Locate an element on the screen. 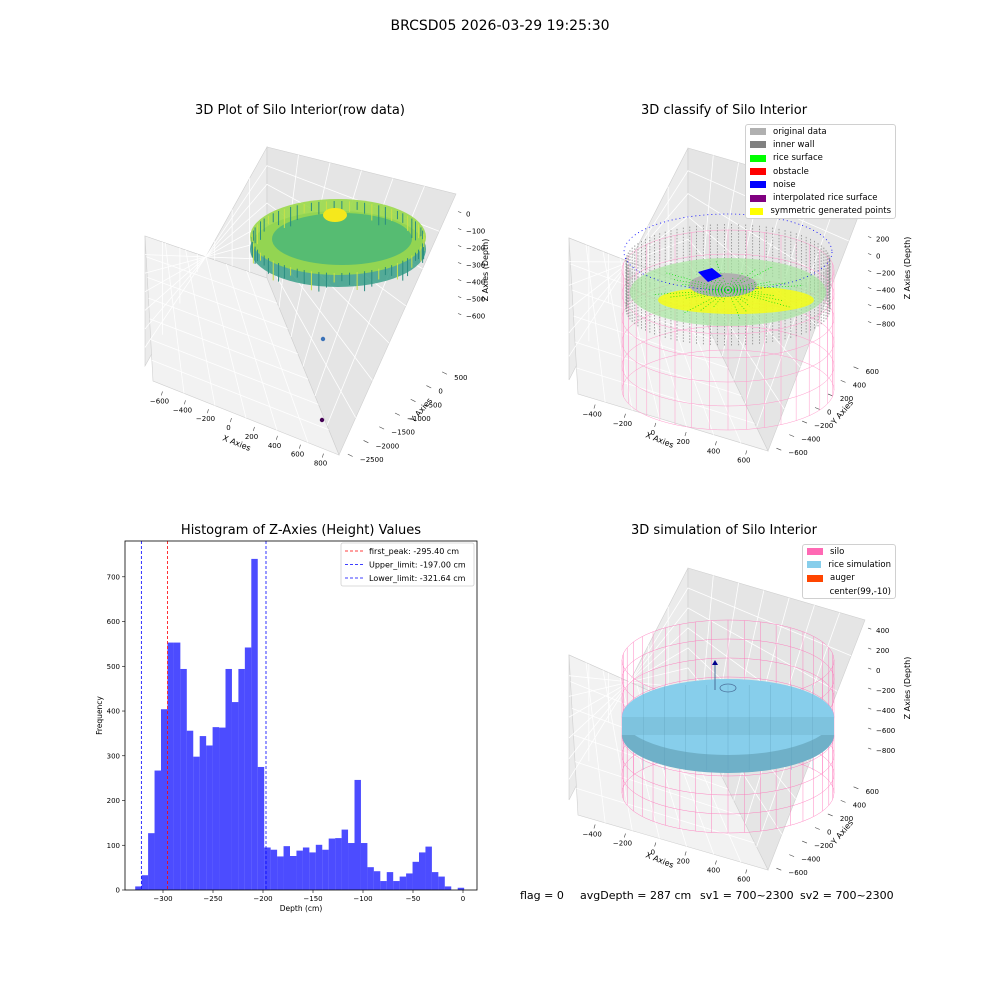 The image size is (1000, 1000). legend-label: symmetric generated points is located at coordinates (830, 211).